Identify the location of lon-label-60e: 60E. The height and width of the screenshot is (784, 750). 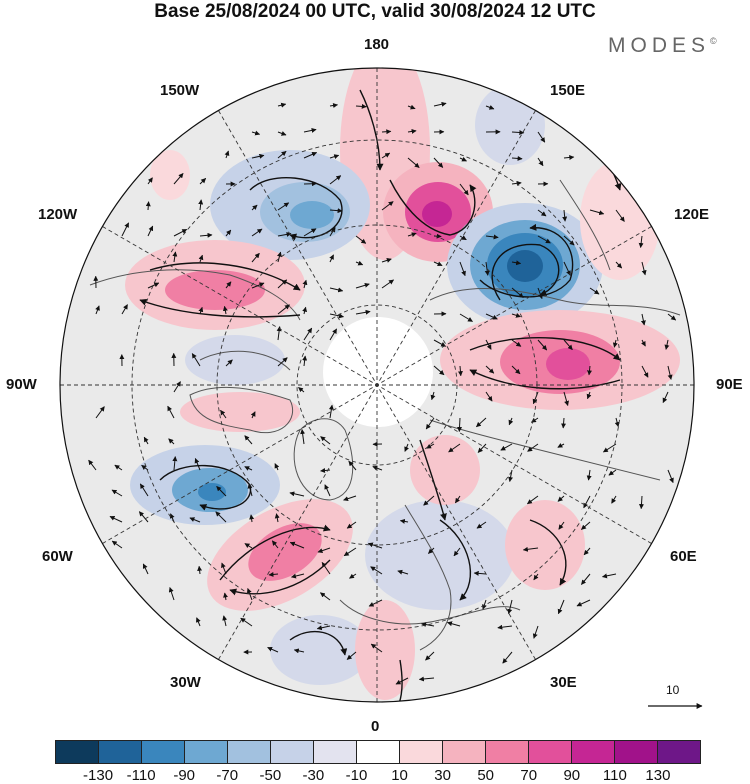
(683, 556).